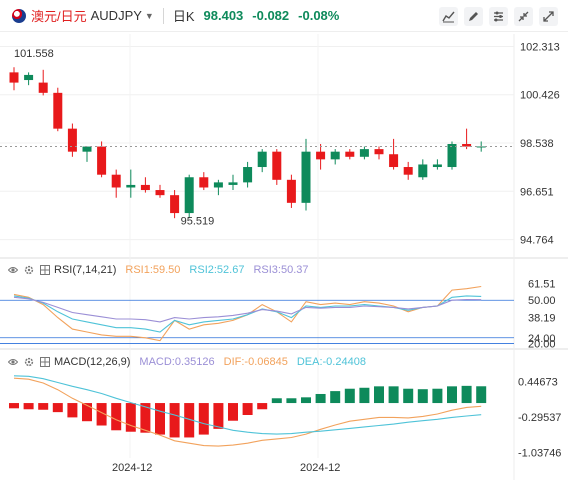 The image size is (568, 480). I want to click on chart-header: 澳元/日元 AUDJPY ▼ 日K 98.403 -0.082 -0.08%, so click(284, 16).